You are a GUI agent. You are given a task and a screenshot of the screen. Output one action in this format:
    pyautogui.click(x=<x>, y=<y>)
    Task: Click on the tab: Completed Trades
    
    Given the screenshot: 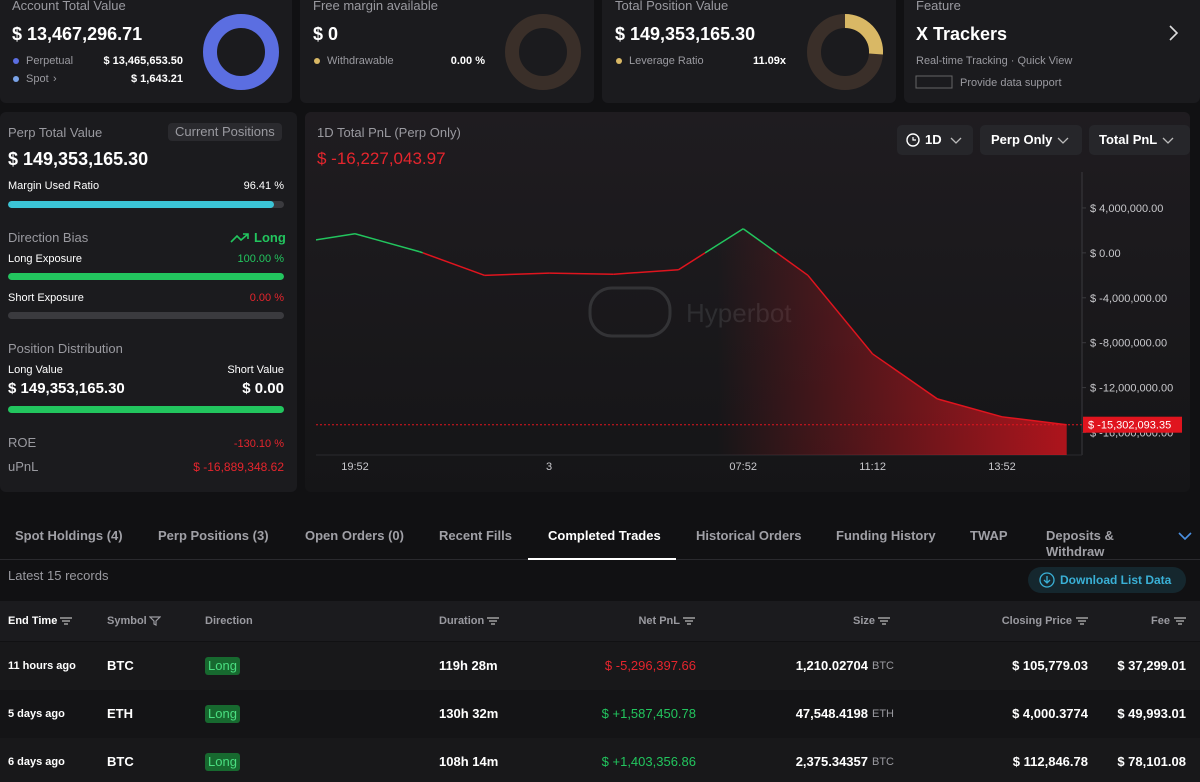 What is the action you would take?
    pyautogui.click(x=604, y=535)
    